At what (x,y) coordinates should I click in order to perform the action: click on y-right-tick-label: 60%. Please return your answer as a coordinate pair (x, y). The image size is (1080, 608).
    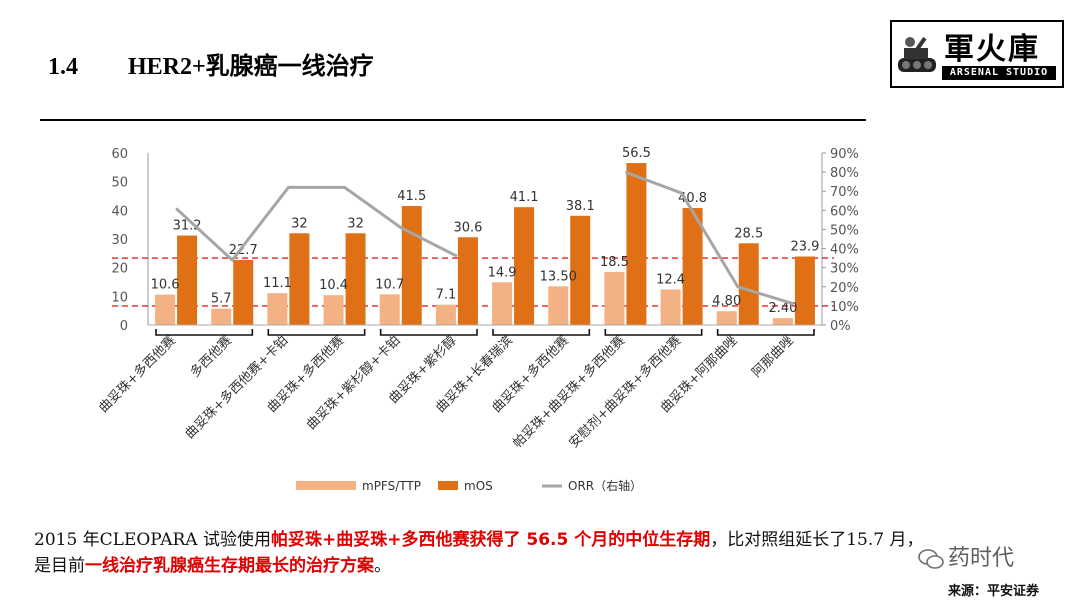
    Looking at the image, I should click on (844, 211).